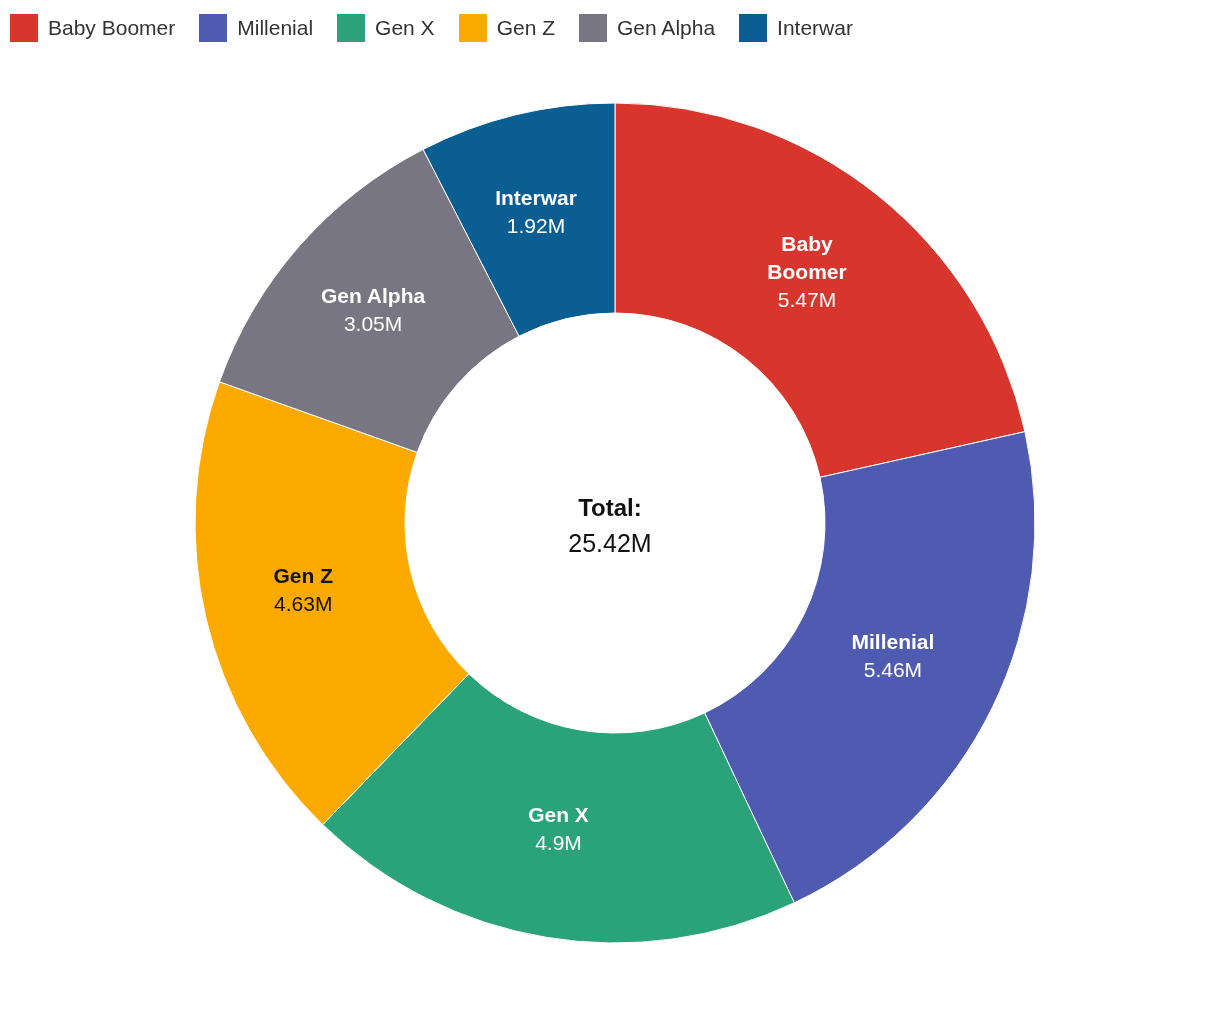 This screenshot has width=1220, height=1014. What do you see at coordinates (275, 28) in the screenshot?
I see `legend-label: Millenial` at bounding box center [275, 28].